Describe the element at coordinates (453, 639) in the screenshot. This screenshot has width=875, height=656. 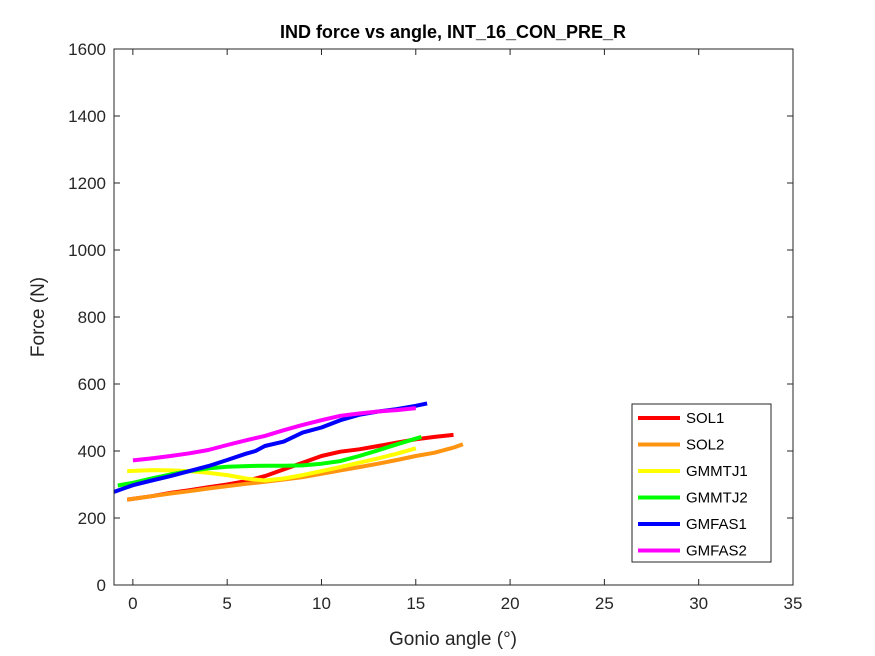
I see `x-axis-label: Gonio angle (°)` at that location.